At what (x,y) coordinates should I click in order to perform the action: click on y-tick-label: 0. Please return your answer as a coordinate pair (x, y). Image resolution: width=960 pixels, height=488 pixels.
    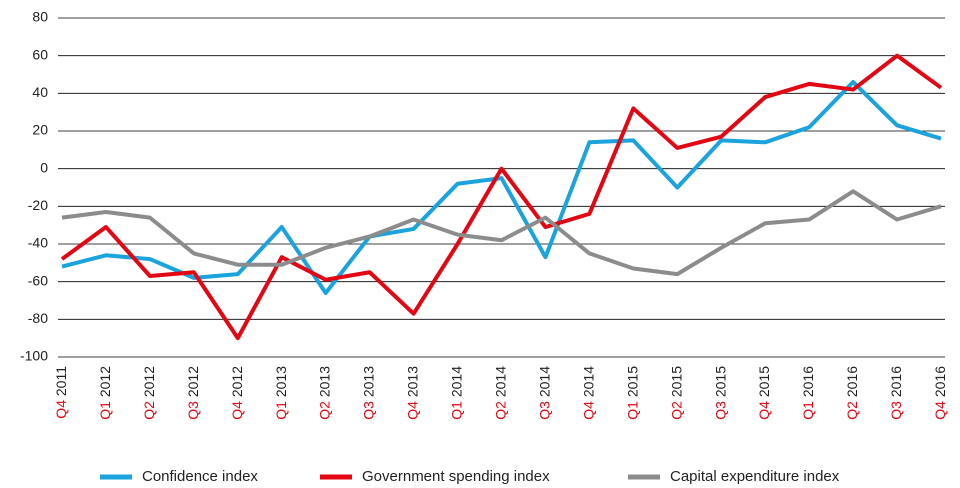
    Looking at the image, I should click on (44, 167).